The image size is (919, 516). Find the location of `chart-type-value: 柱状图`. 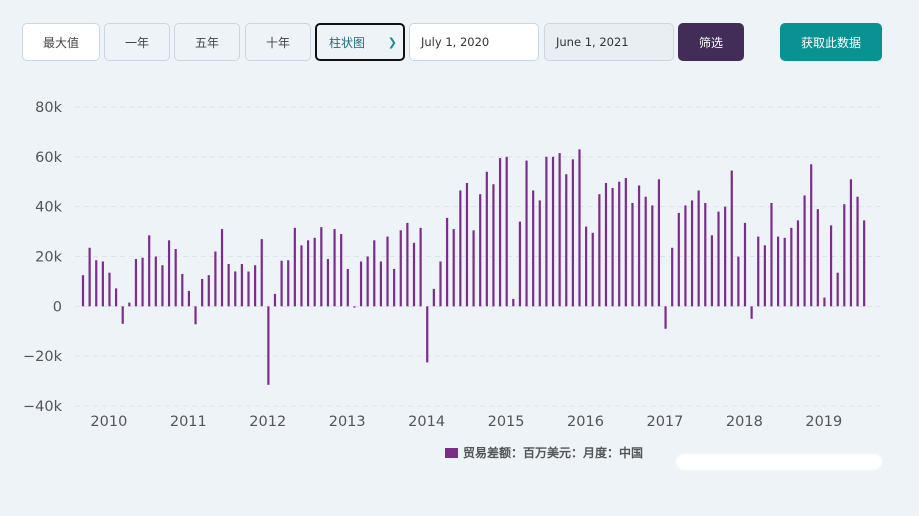

chart-type-value: 柱状图 is located at coordinates (347, 42).